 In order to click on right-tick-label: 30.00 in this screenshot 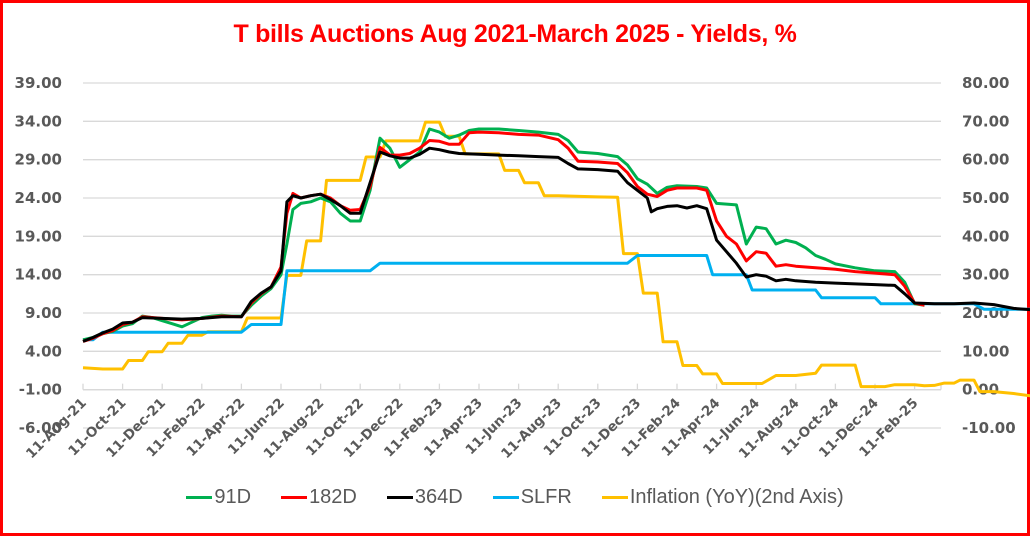, I will do `click(985, 275)`.